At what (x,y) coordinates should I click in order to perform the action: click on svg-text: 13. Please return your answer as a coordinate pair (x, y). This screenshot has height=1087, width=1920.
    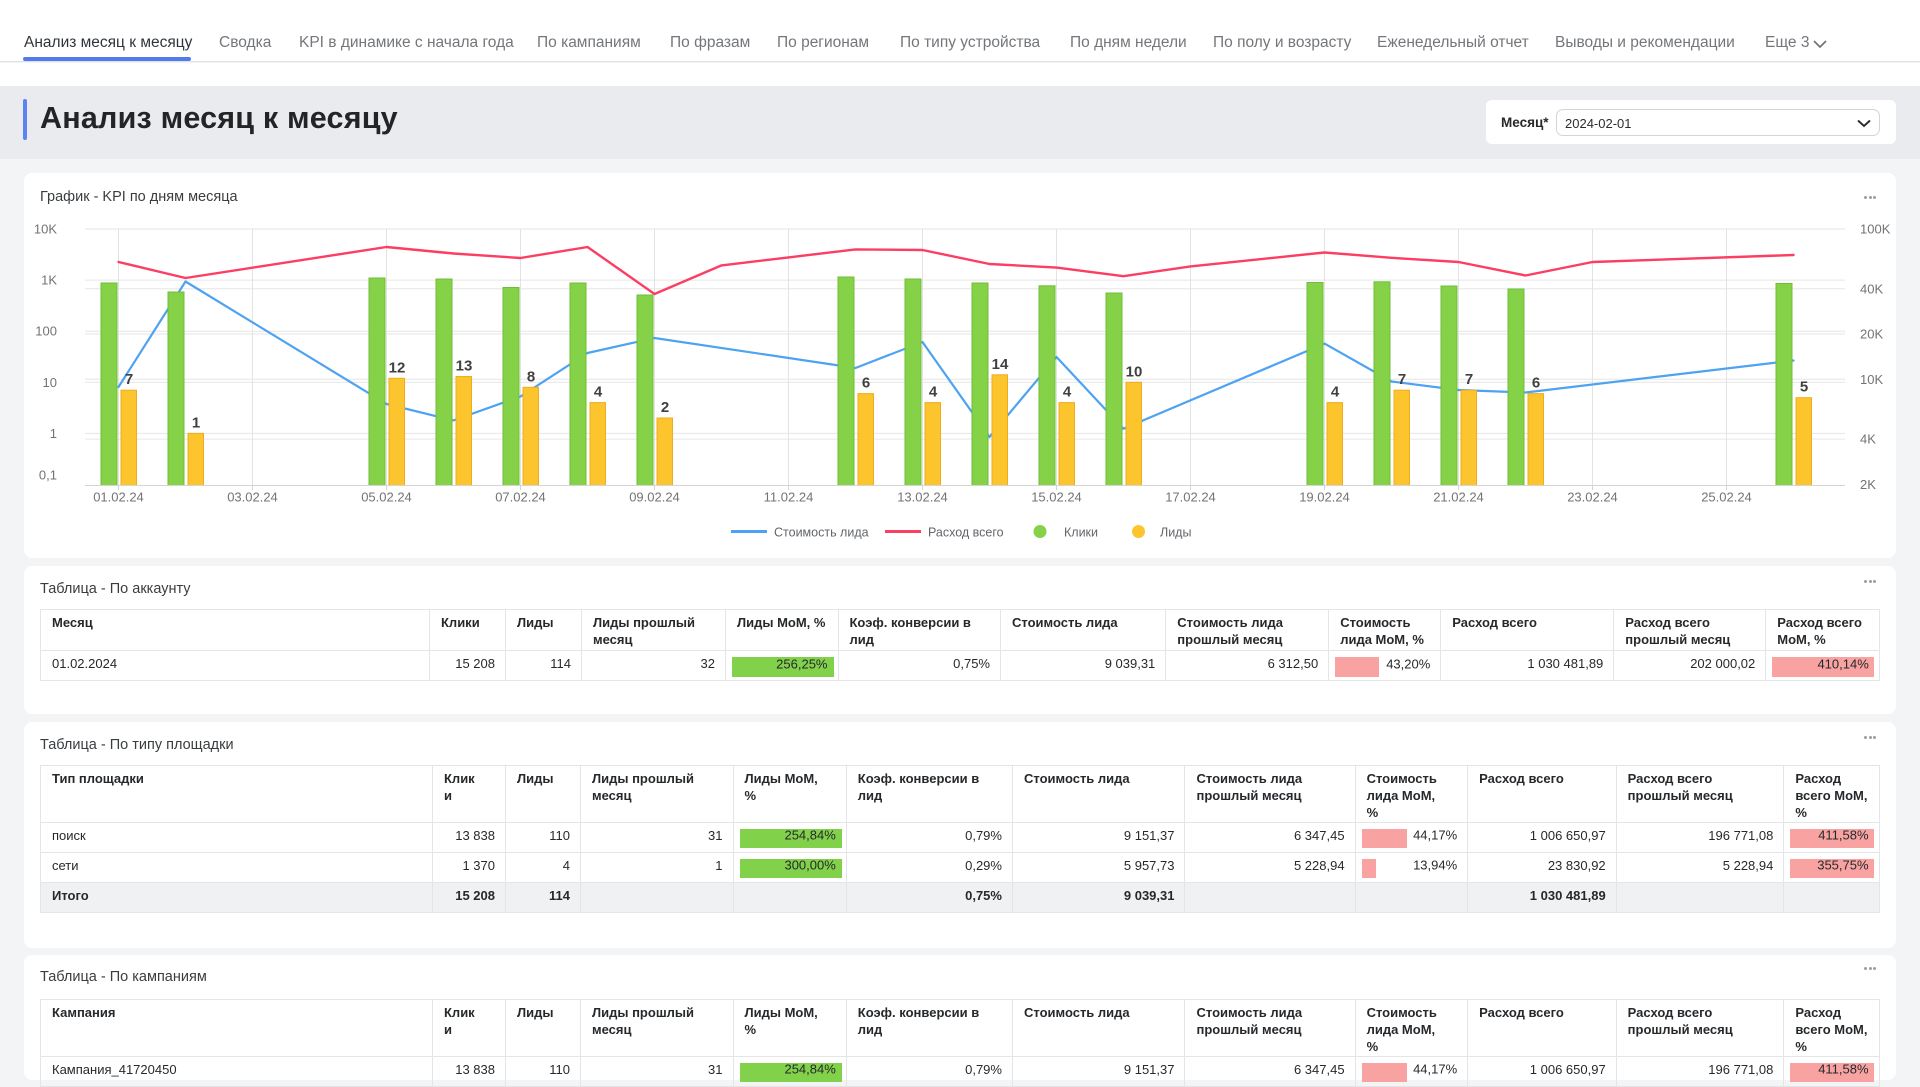
    Looking at the image, I should click on (464, 366).